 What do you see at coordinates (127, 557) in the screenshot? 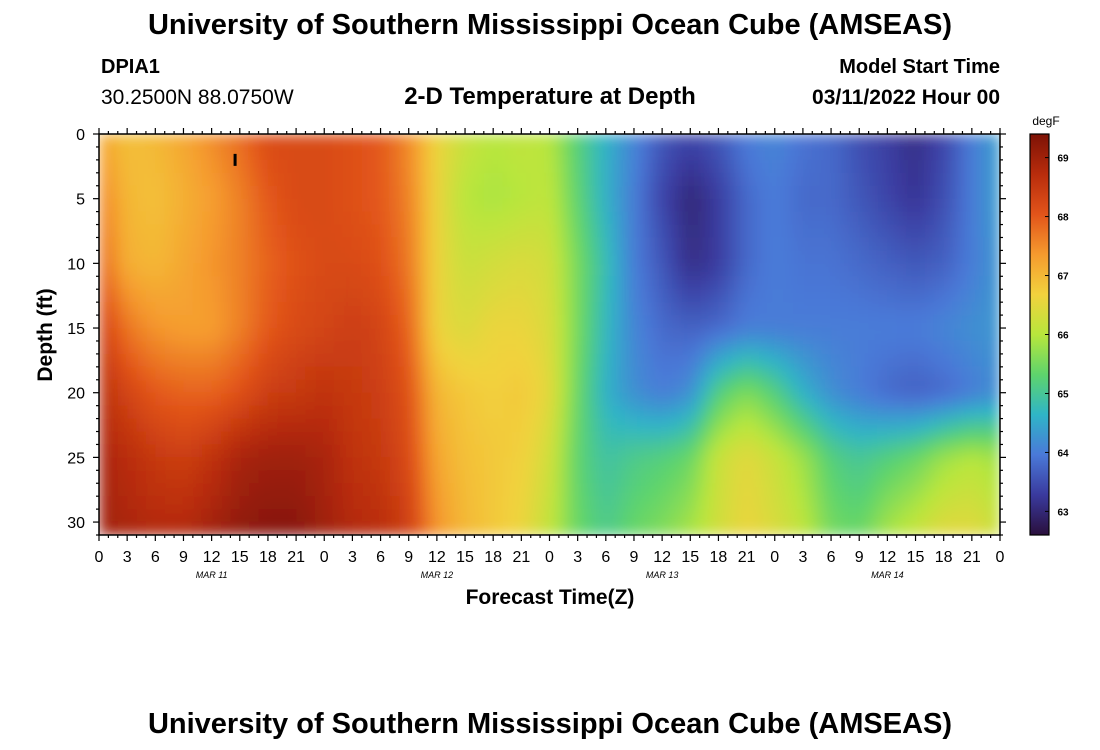
I see `x-tick-label: 3` at bounding box center [127, 557].